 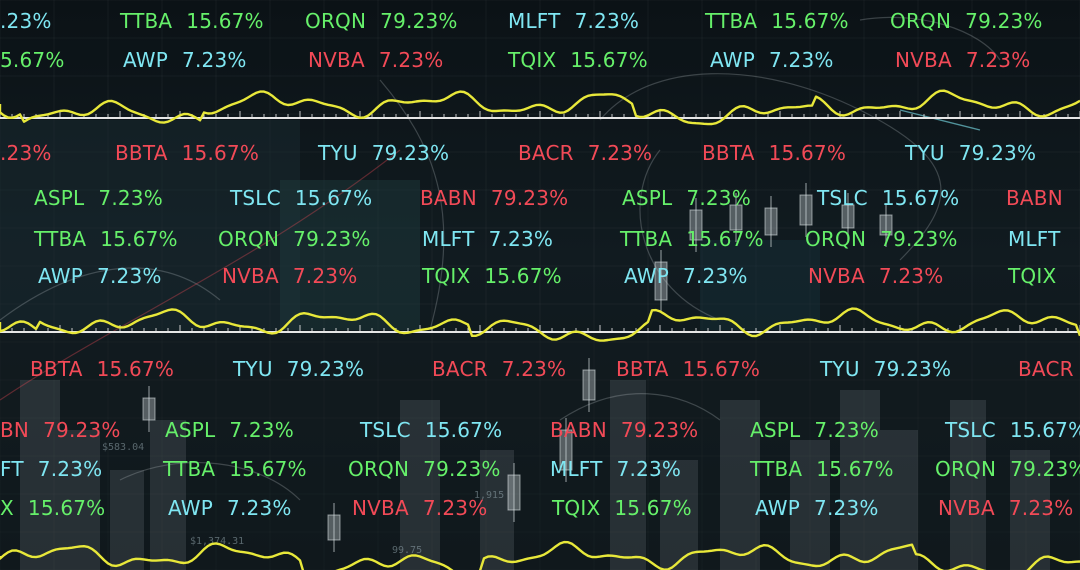 I want to click on ticker-change: 5.67%, so click(x=32, y=60).